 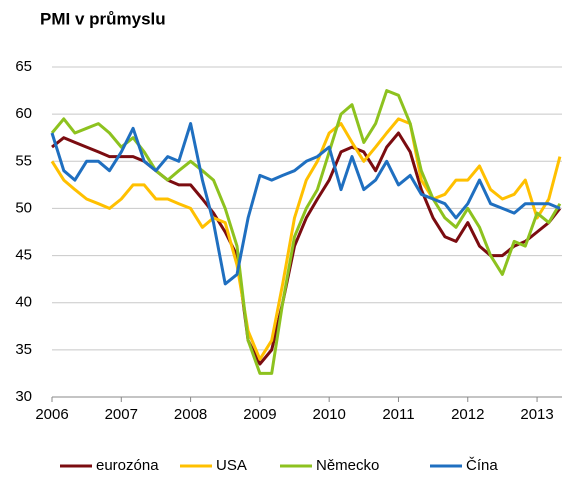 What do you see at coordinates (259, 414) in the screenshot?
I see `x-tick-label: 2009` at bounding box center [259, 414].